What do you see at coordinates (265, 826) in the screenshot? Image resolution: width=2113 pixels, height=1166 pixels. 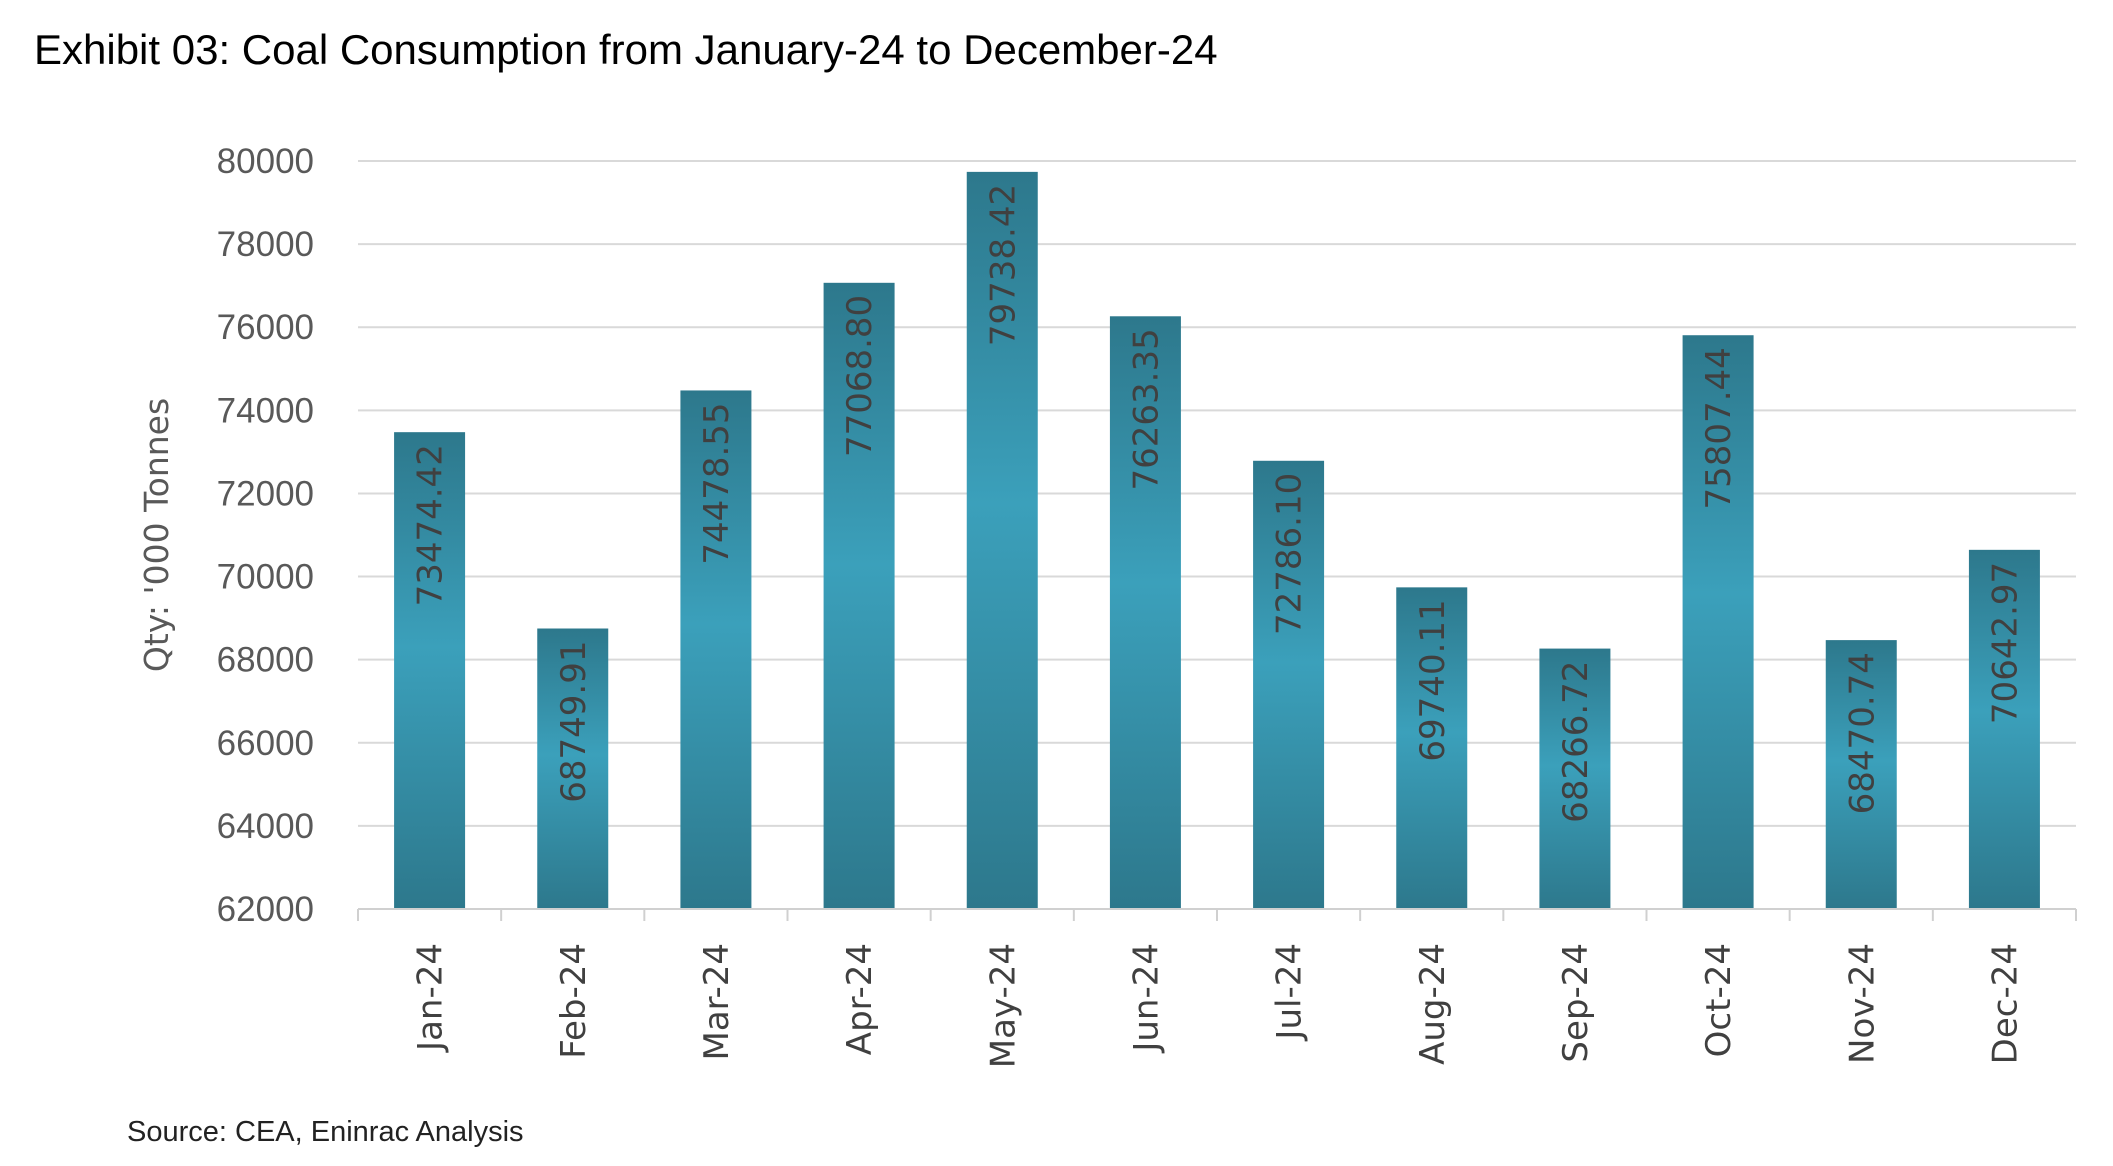 I see `y-tick-label: 64000` at bounding box center [265, 826].